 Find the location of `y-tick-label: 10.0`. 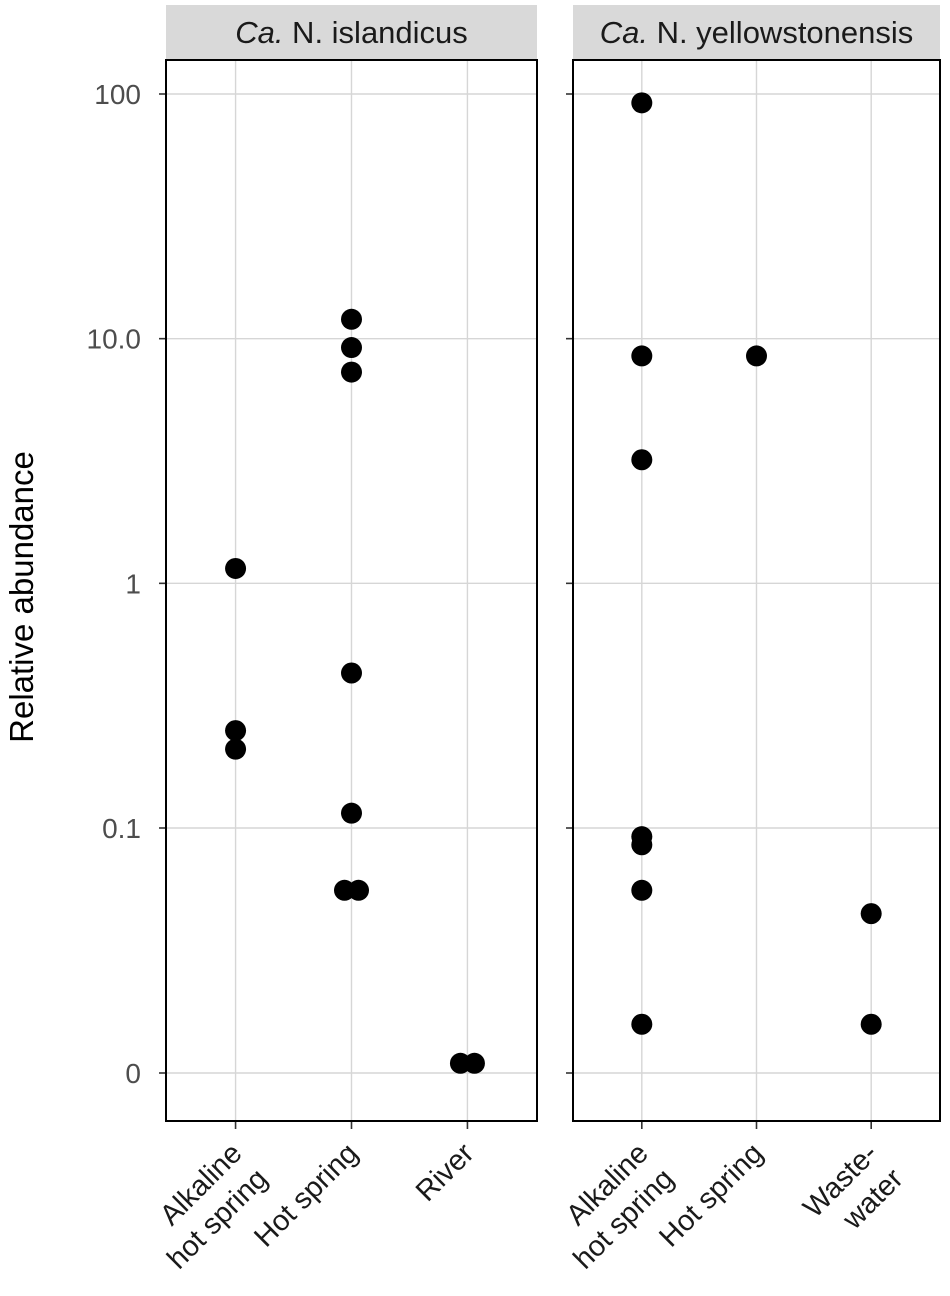

y-tick-label: 10.0 is located at coordinates (114, 339).